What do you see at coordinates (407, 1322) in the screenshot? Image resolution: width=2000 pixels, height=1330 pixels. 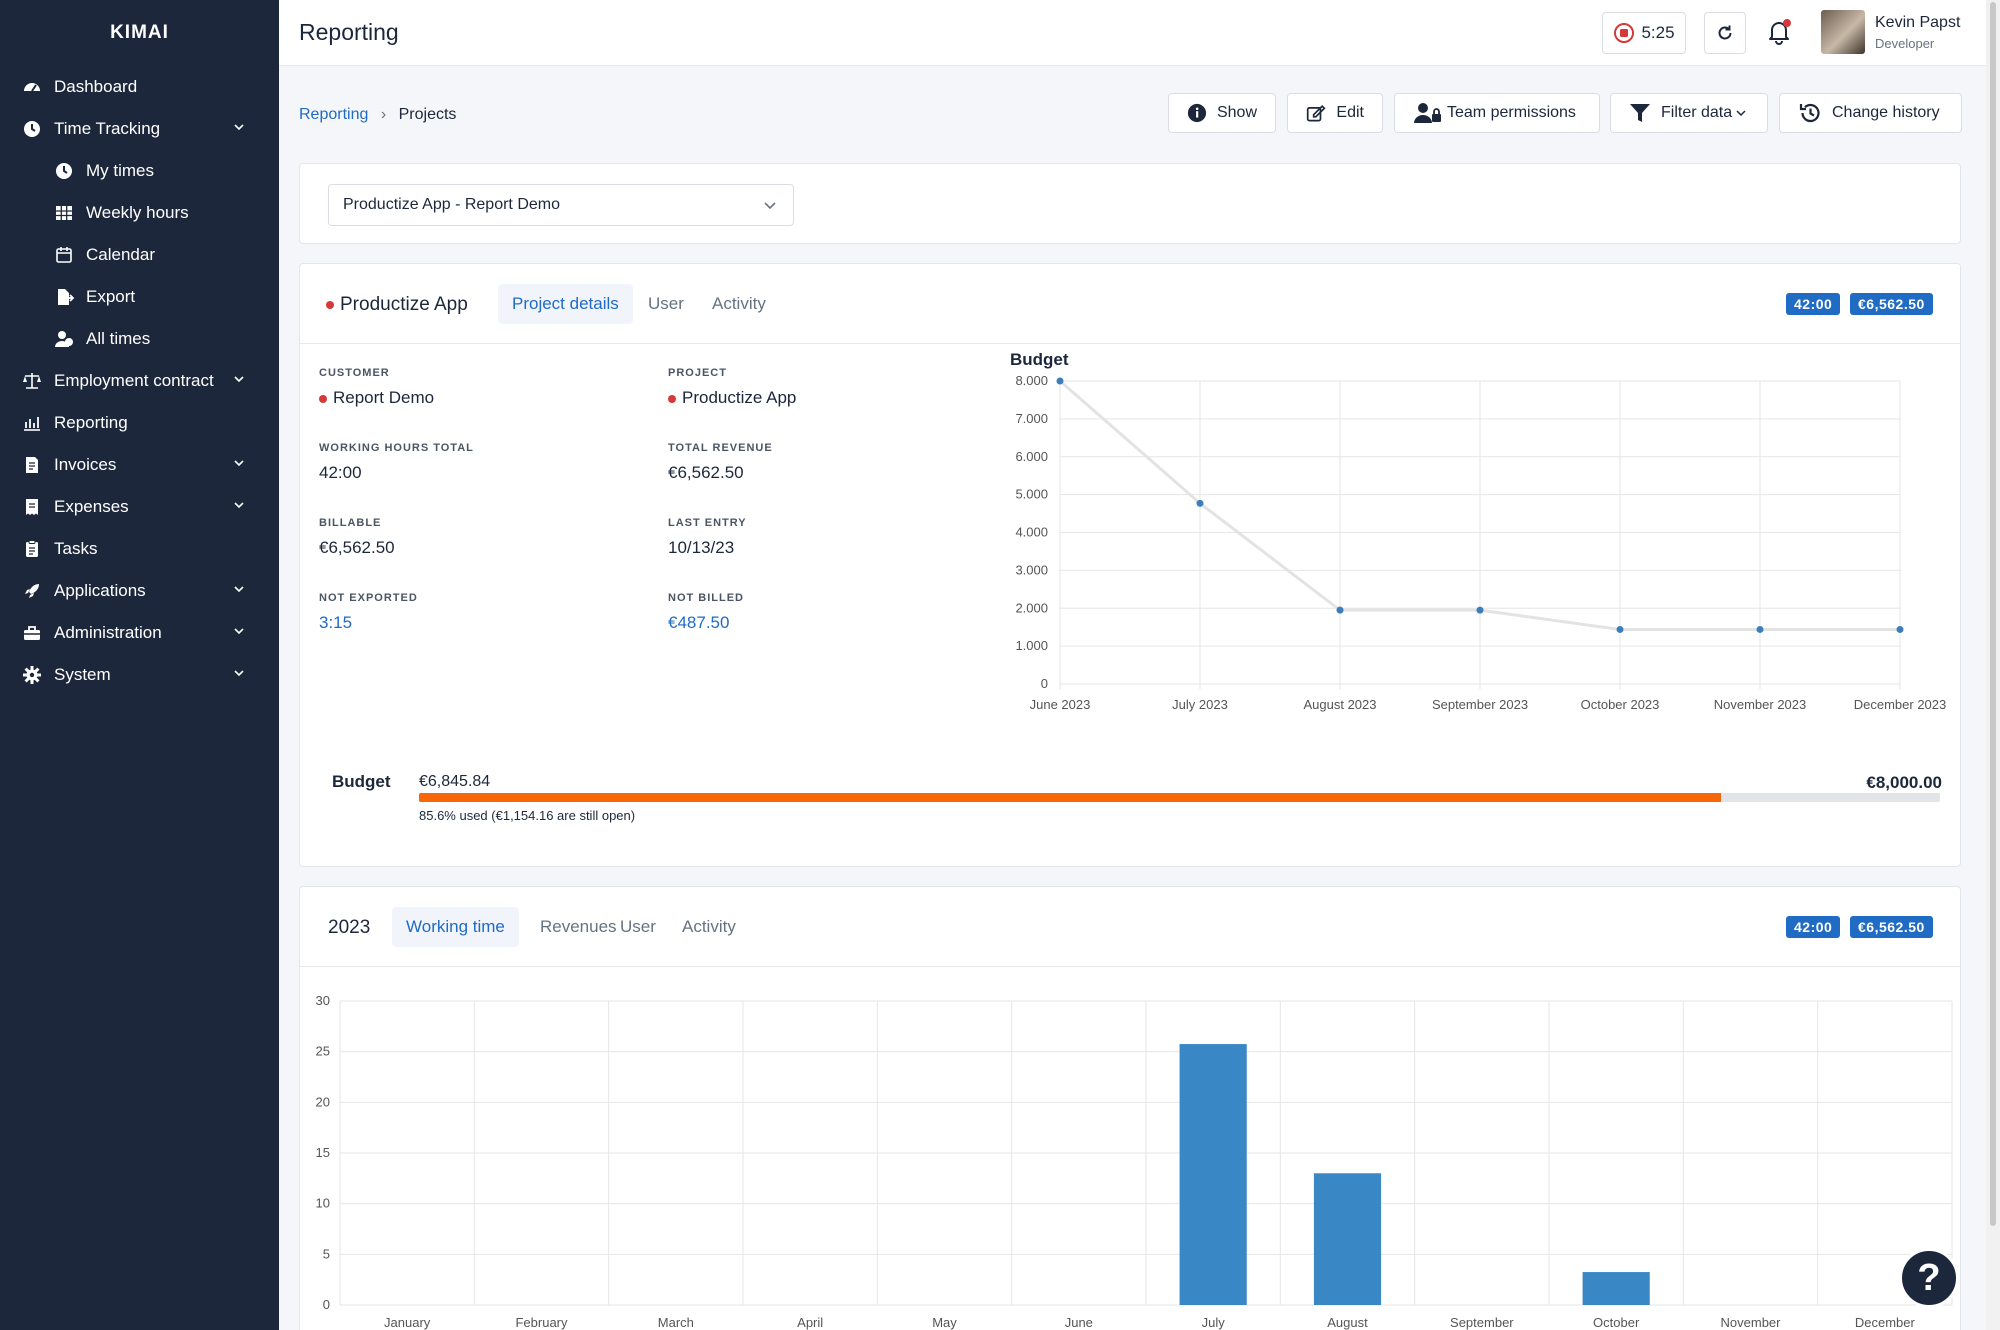 I see `x-tick-label: January` at bounding box center [407, 1322].